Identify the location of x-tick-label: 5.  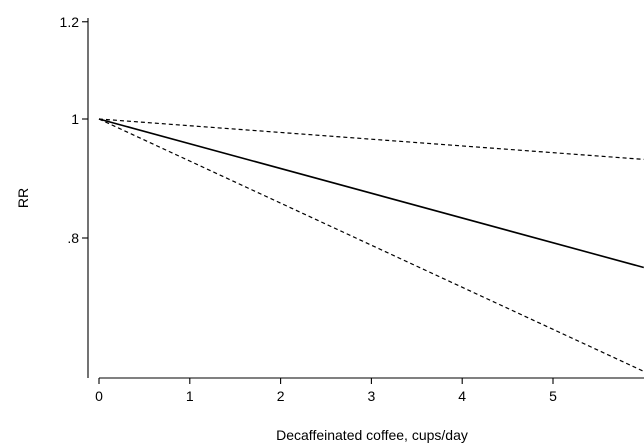
(553, 396).